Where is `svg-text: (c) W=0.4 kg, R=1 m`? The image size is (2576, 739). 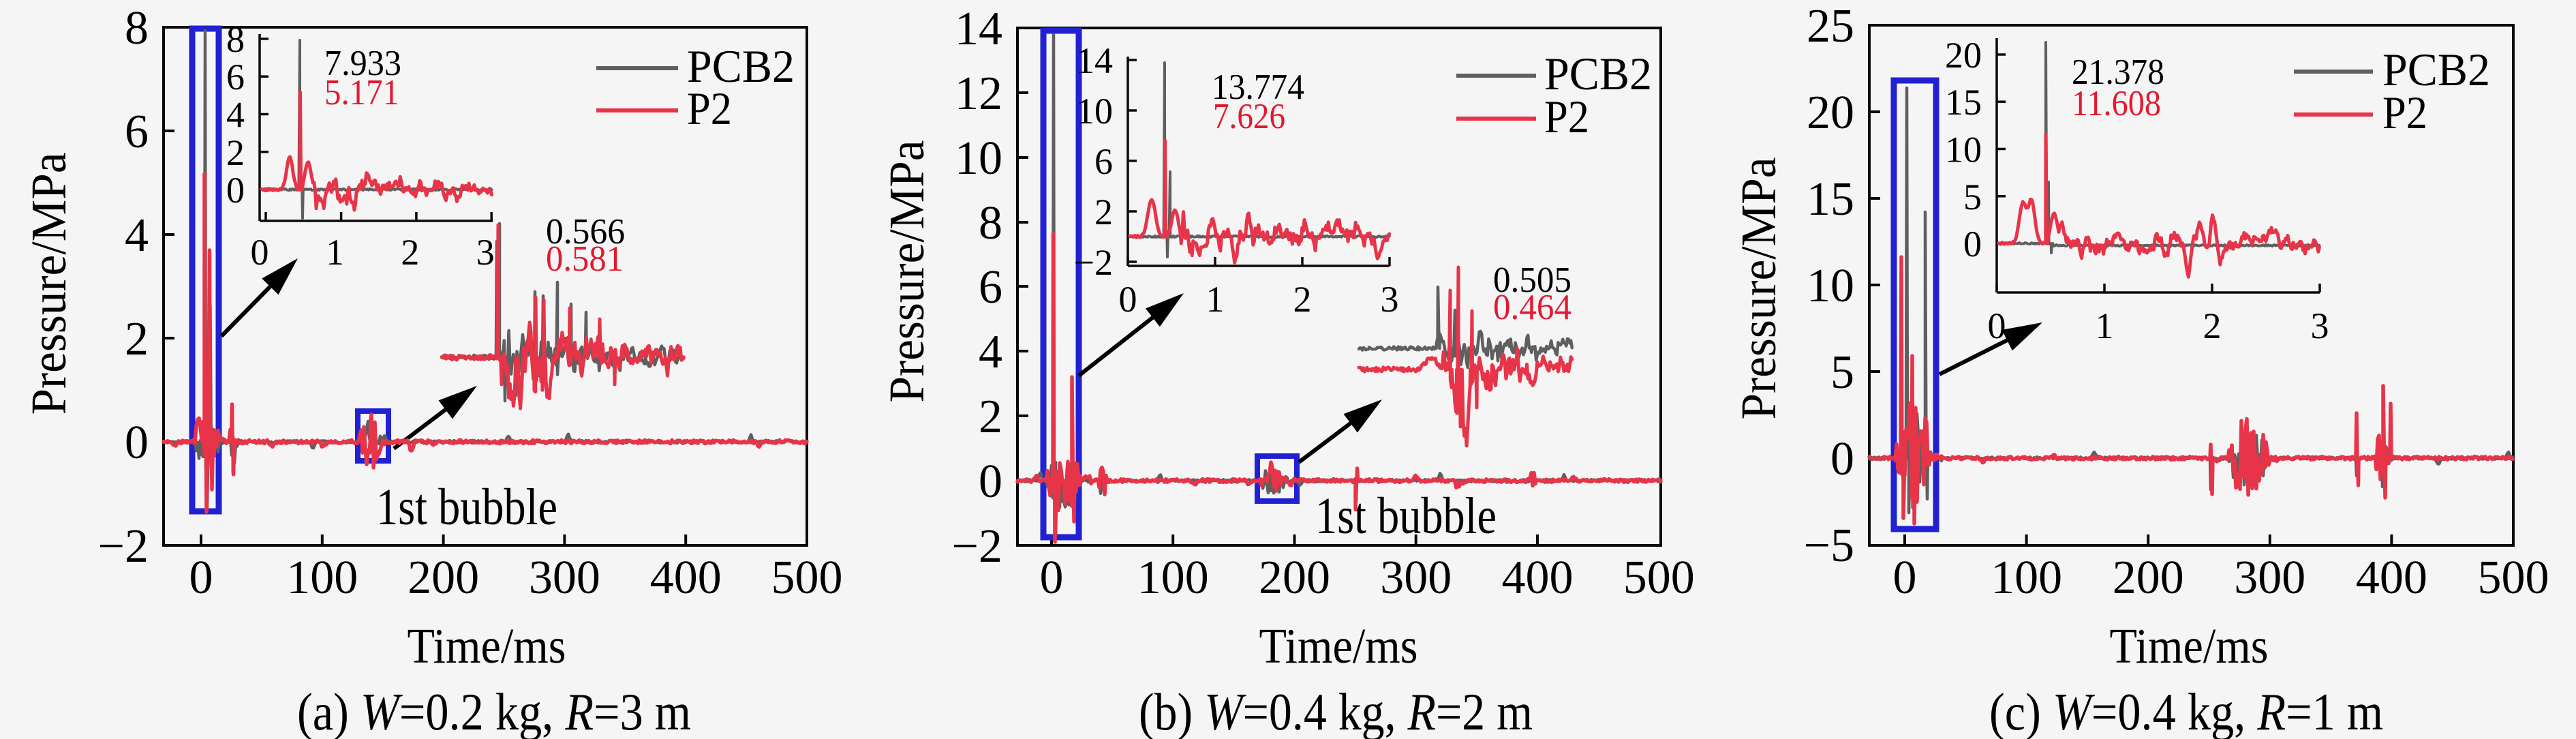
svg-text: (c) W=0.4 kg, R=1 m is located at coordinates (2186, 710).